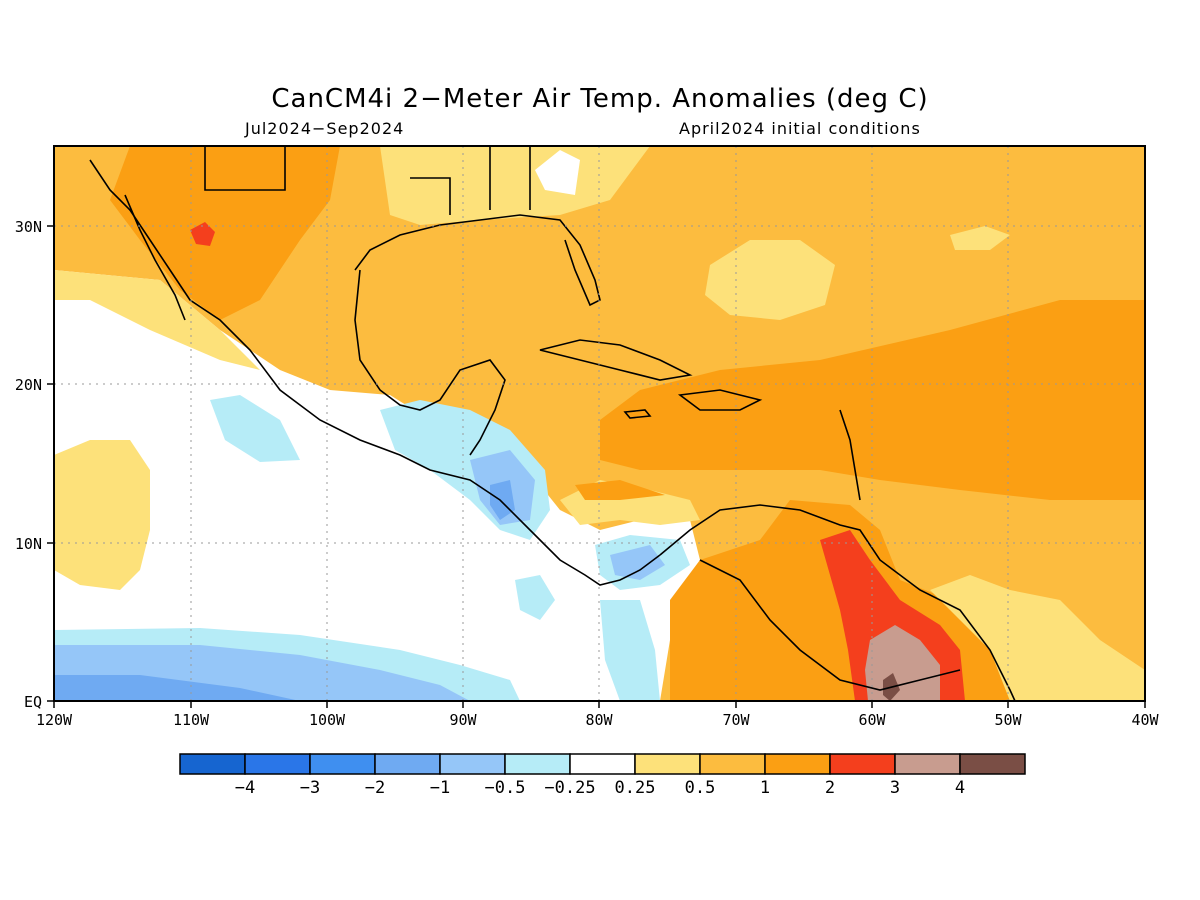 Image resolution: width=1200 pixels, height=900 pixels. What do you see at coordinates (440, 788) in the screenshot?
I see `colorbar-label: −1` at bounding box center [440, 788].